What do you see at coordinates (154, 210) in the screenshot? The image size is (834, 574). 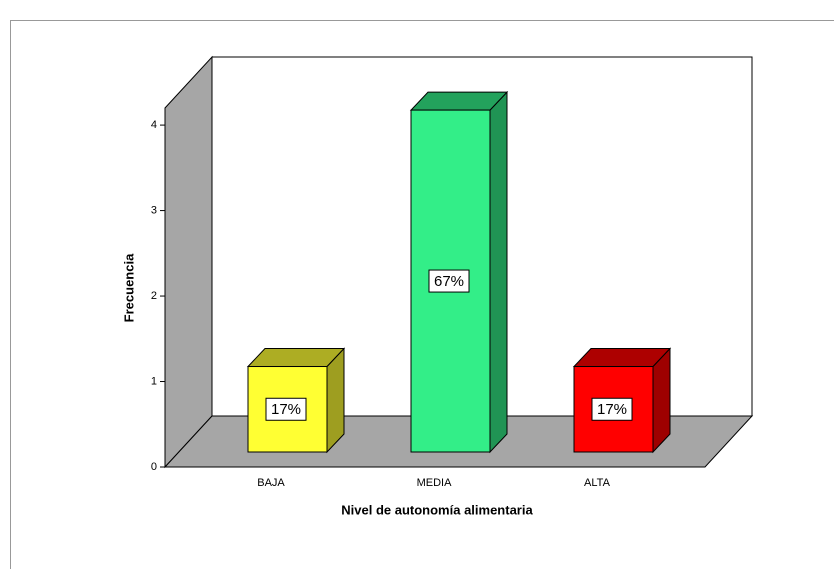 I see `y-tick-label: 3` at bounding box center [154, 210].